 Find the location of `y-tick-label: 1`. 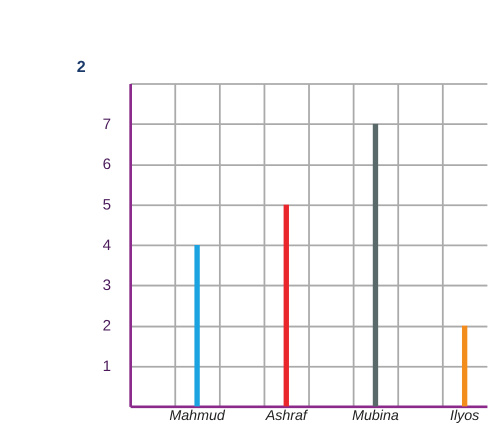

y-tick-label: 1 is located at coordinates (107, 366).